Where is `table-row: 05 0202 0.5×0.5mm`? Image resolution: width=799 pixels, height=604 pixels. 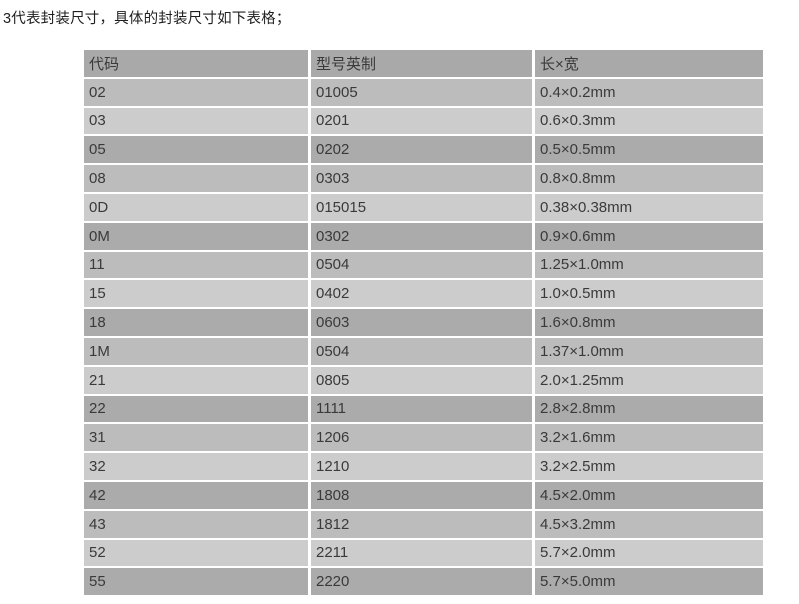 table-row: 05 0202 0.5×0.5mm is located at coordinates (423, 151).